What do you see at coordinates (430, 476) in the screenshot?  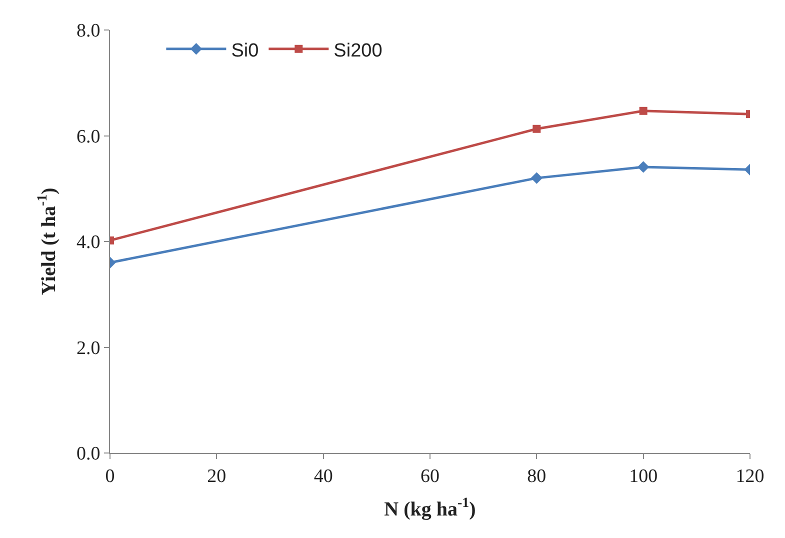 I see `x-tick-label: 60` at bounding box center [430, 476].